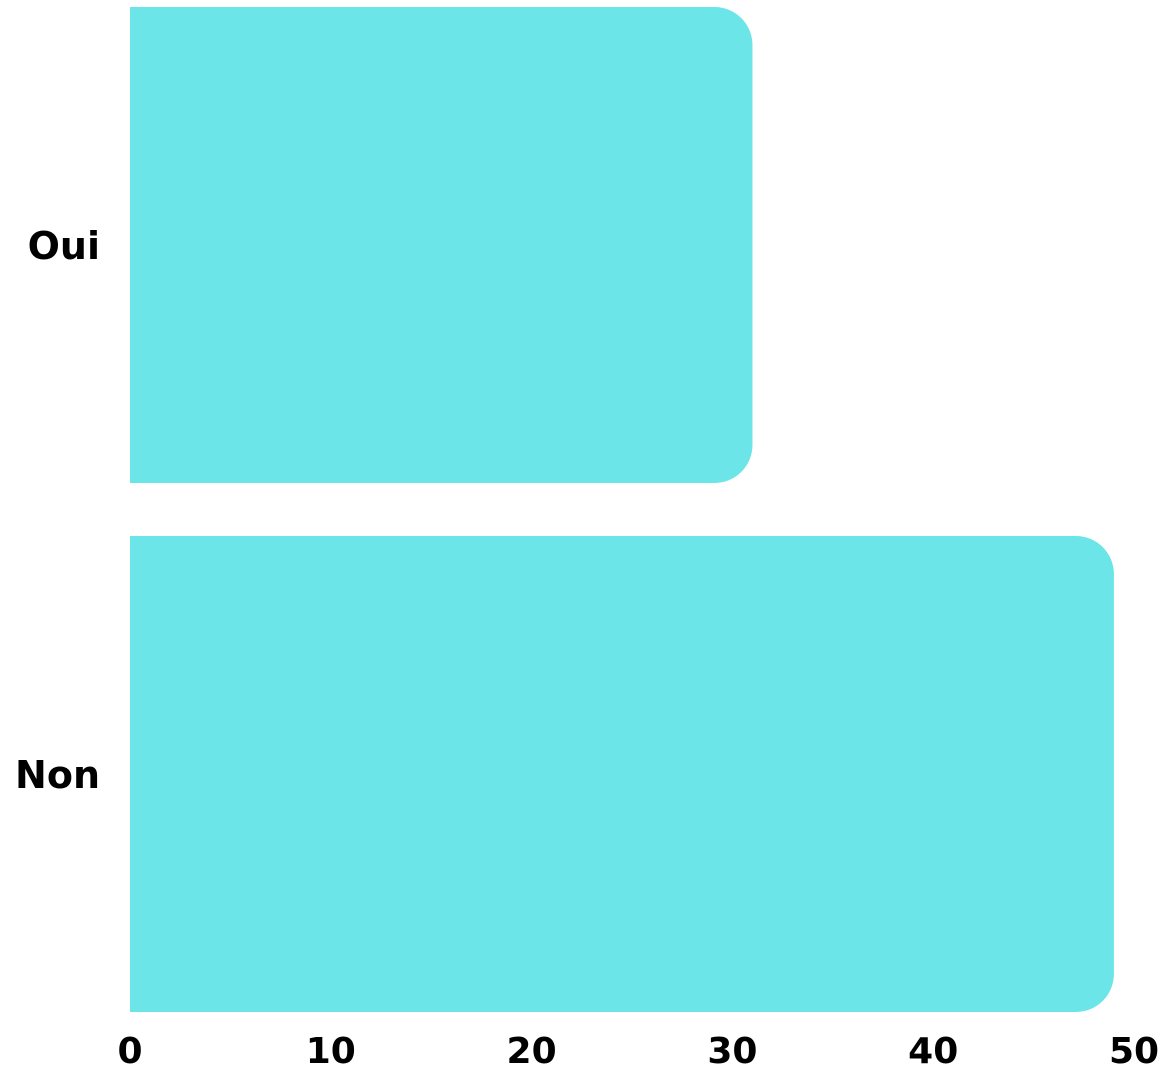 This screenshot has height=1071, width=1164. Describe the element at coordinates (331, 1051) in the screenshot. I see `x-tick-label-10: 10` at that location.